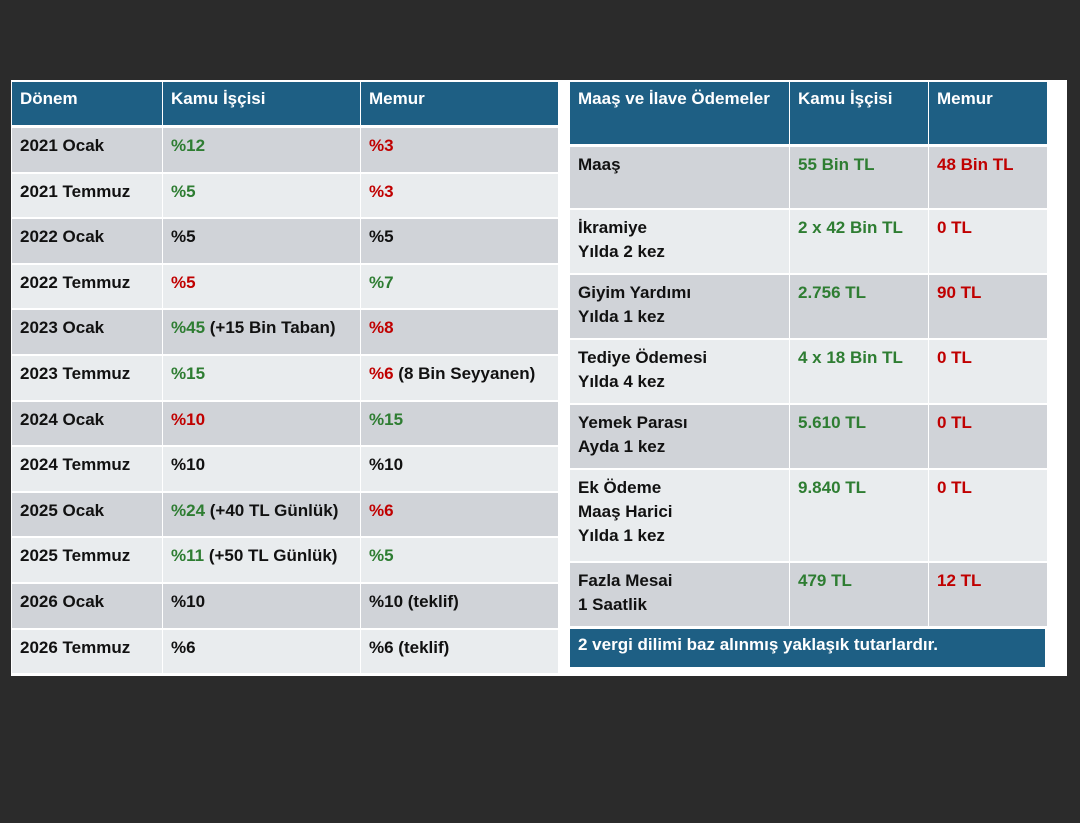 Image resolution: width=1080 pixels, height=823 pixels. What do you see at coordinates (680, 372) in the screenshot?
I see `payment-type-cell: Tediye Ödemesi Yılda 4 kez` at bounding box center [680, 372].